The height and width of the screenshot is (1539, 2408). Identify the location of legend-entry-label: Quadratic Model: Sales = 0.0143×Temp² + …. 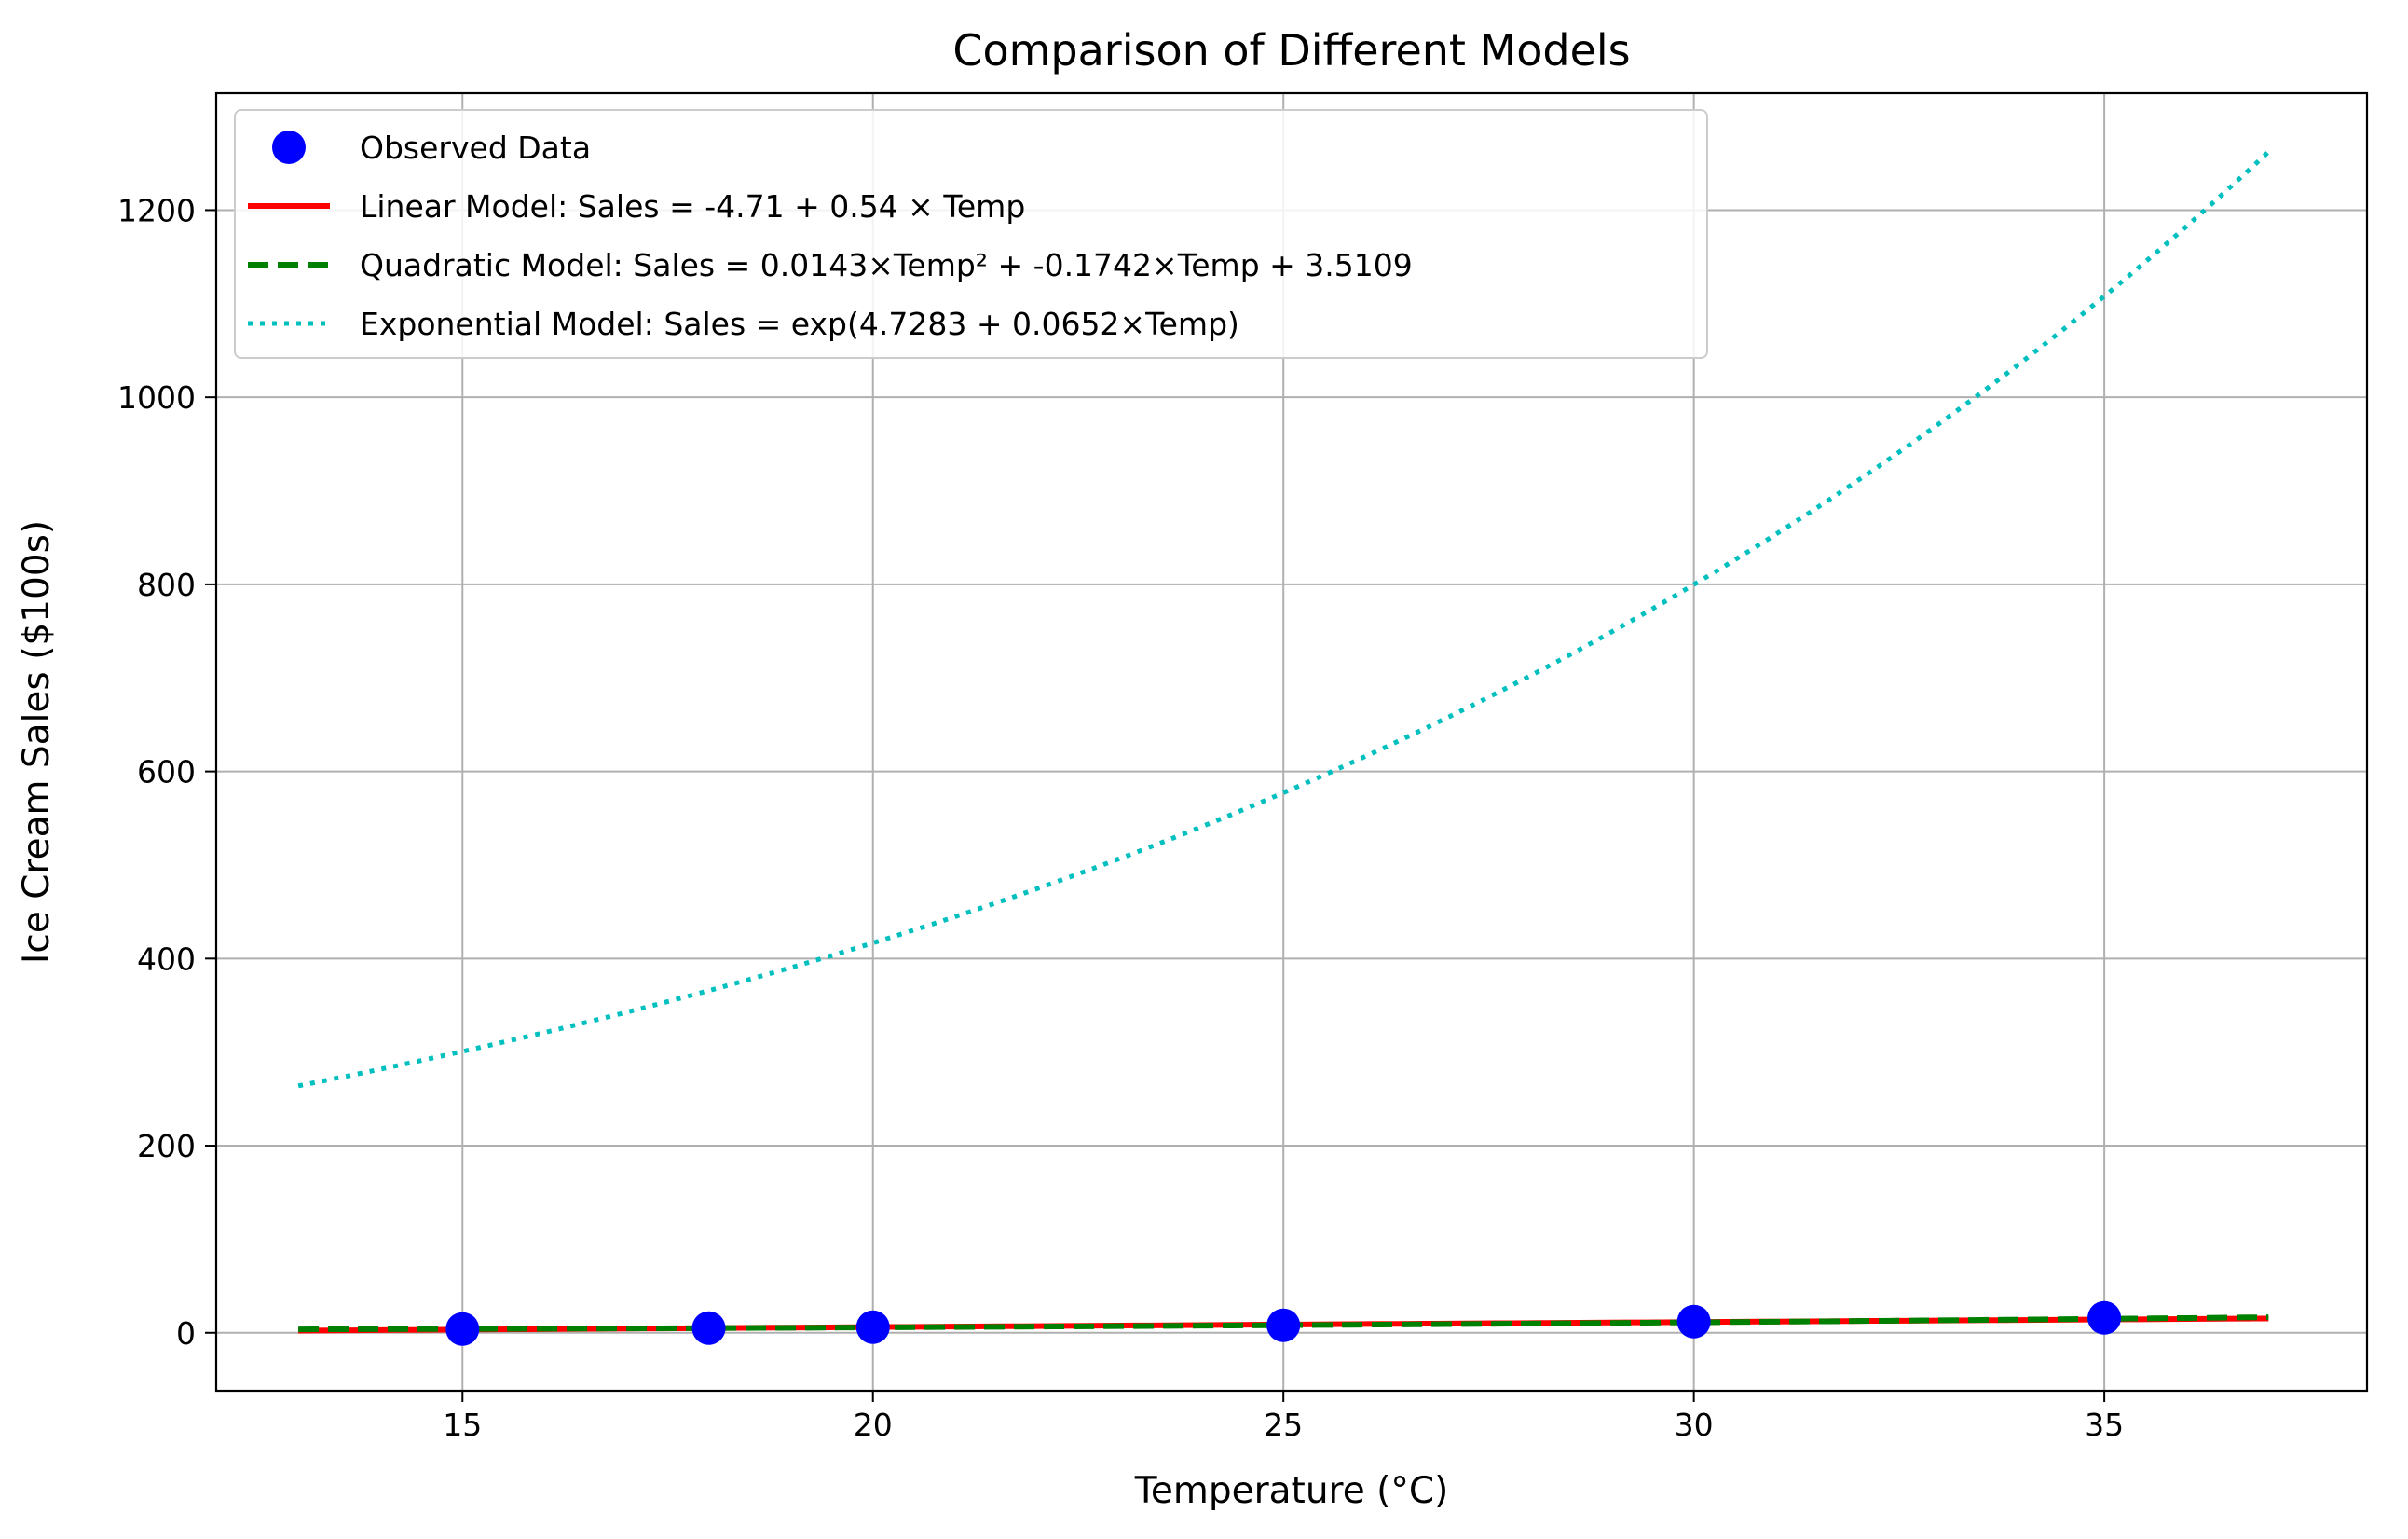
(886, 265).